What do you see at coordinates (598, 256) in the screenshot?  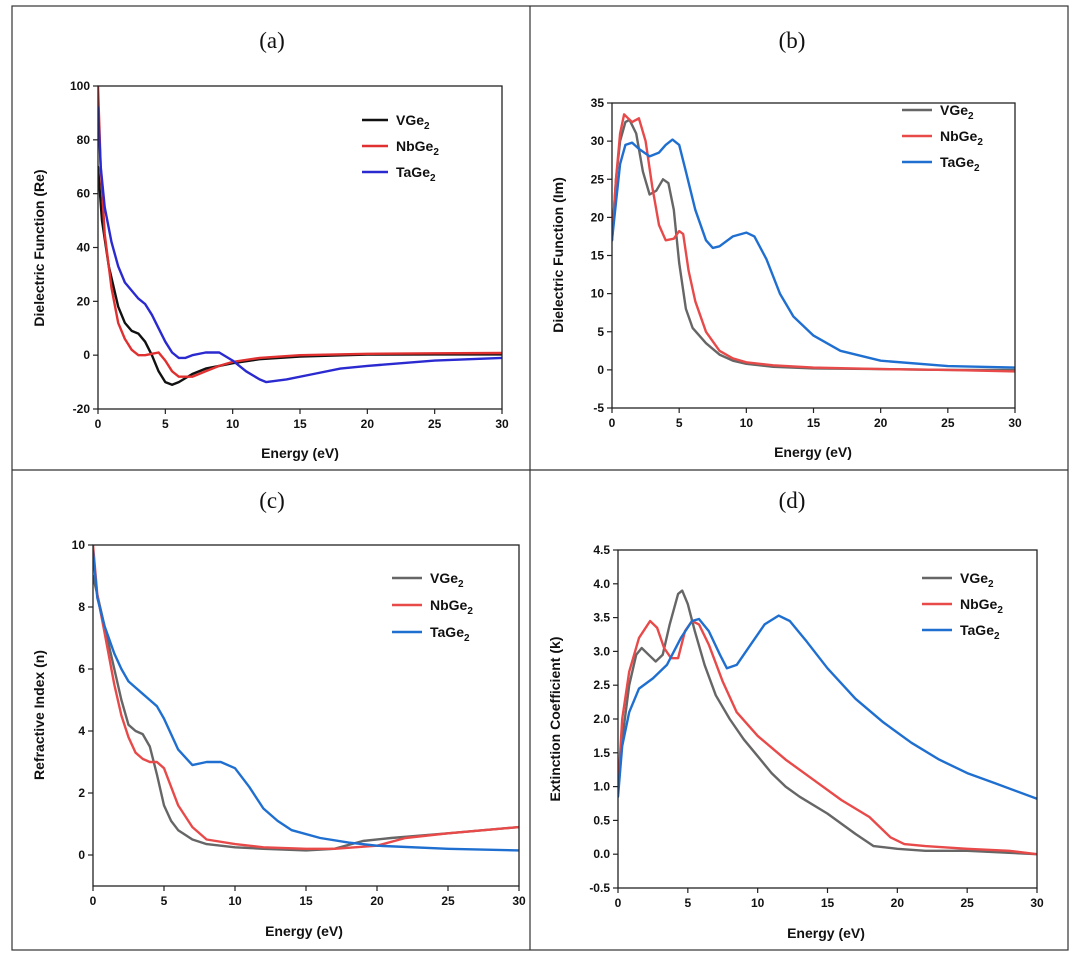 I see `y-tick-label: 15` at bounding box center [598, 256].